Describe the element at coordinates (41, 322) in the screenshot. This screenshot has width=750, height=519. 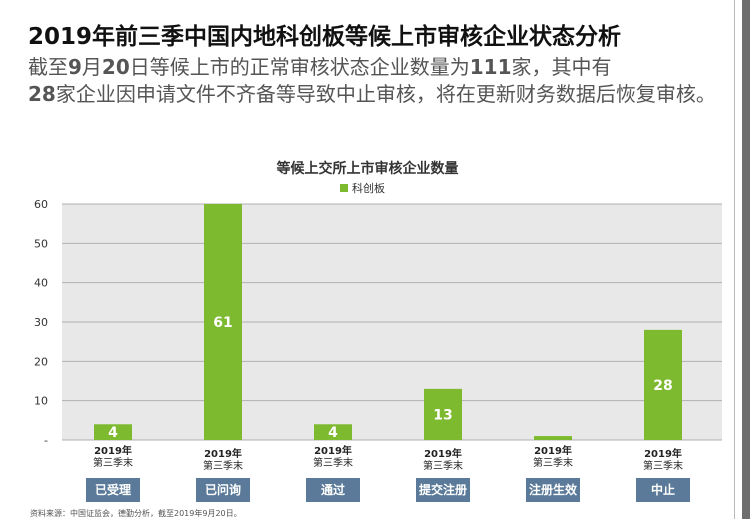
I see `y-tick-label: 30` at that location.